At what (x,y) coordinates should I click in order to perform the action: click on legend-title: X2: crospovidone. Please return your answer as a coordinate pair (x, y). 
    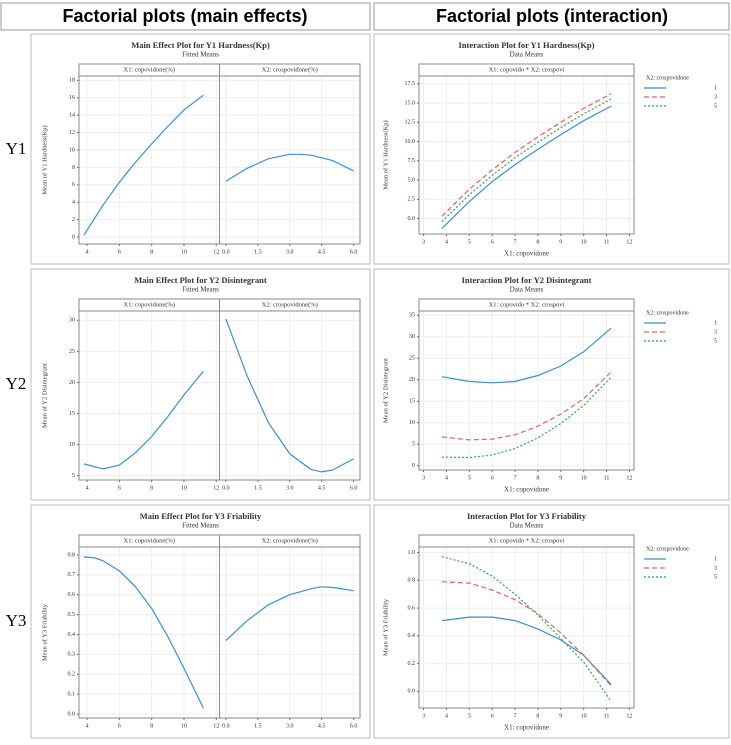
    Looking at the image, I should click on (667, 313).